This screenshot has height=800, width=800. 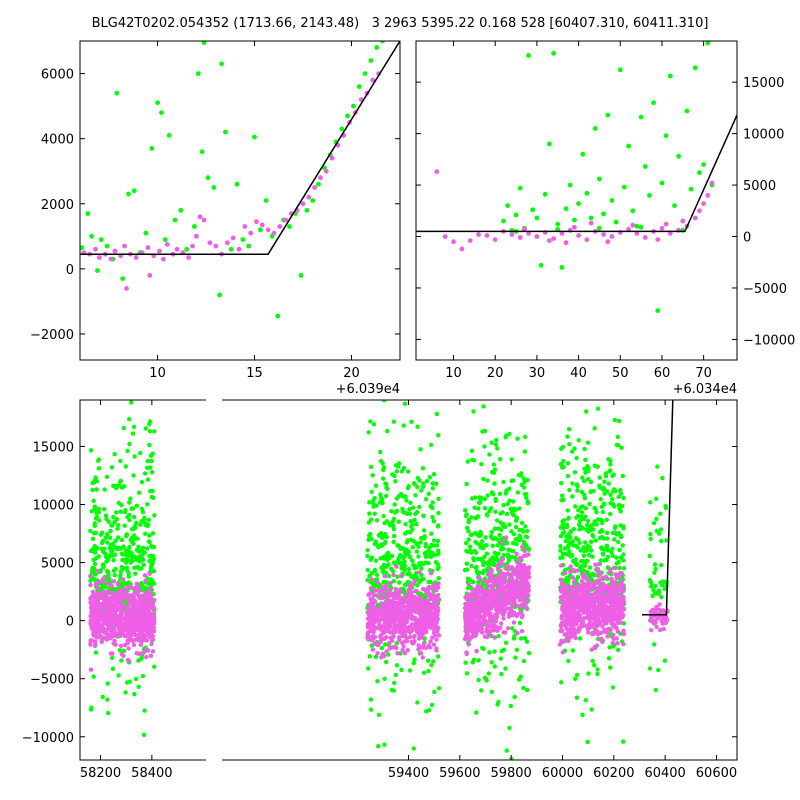 What do you see at coordinates (368, 389) in the screenshot?
I see `x-offset-label: +6.039e4` at bounding box center [368, 389].